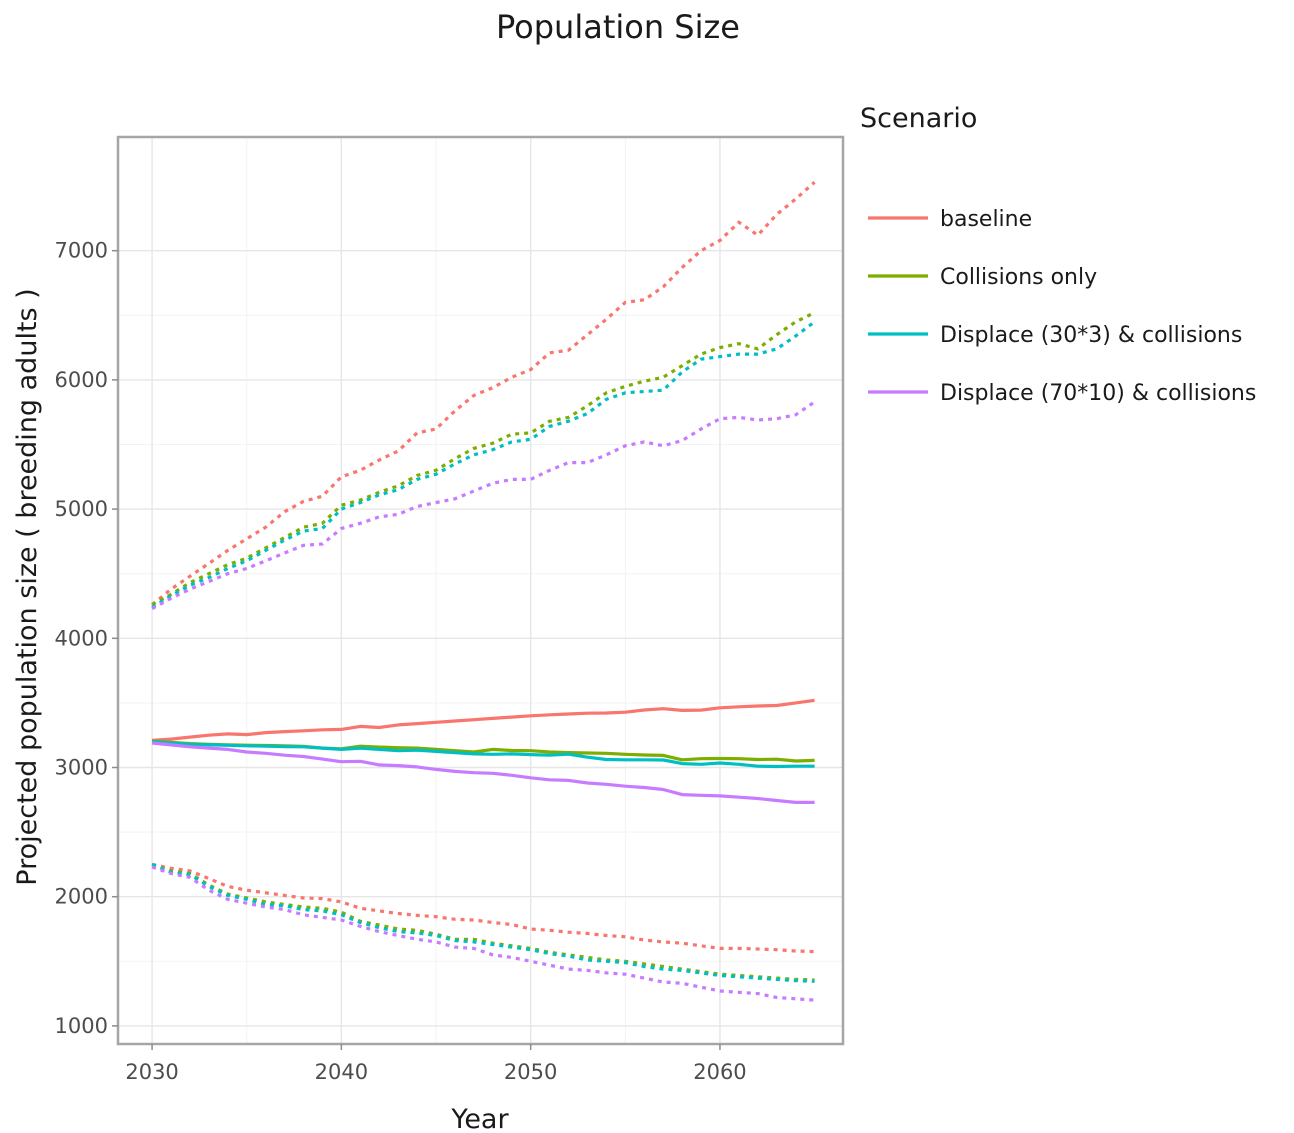 Image resolution: width=1294 pixels, height=1133 pixels. Describe the element at coordinates (81, 380) in the screenshot. I see `y-tick-label: 6000` at that location.